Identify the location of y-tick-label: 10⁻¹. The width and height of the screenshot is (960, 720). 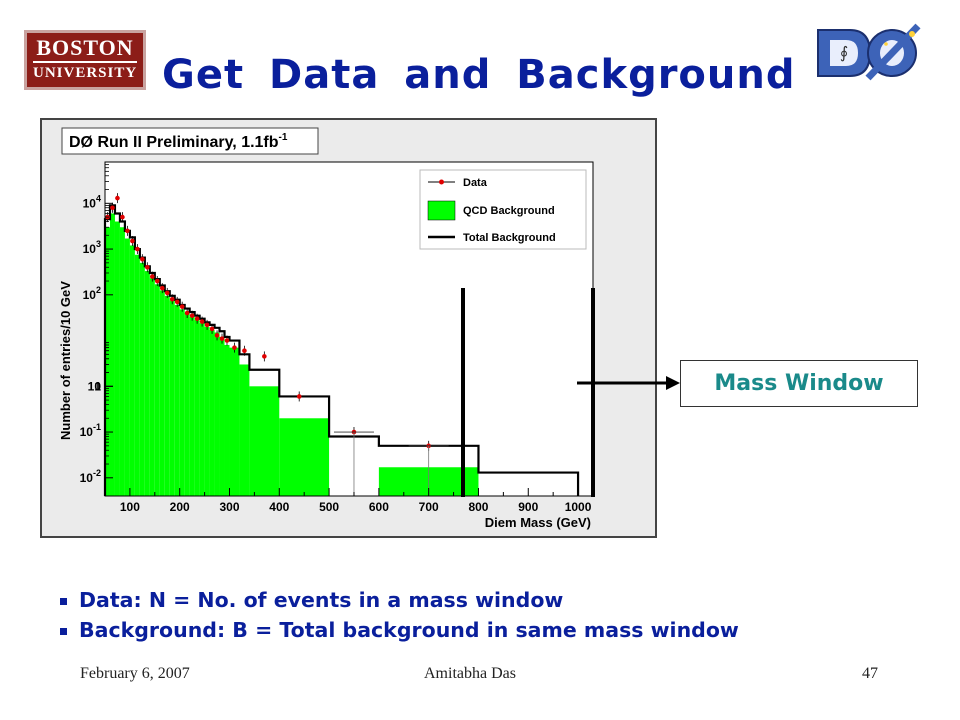
(90, 430).